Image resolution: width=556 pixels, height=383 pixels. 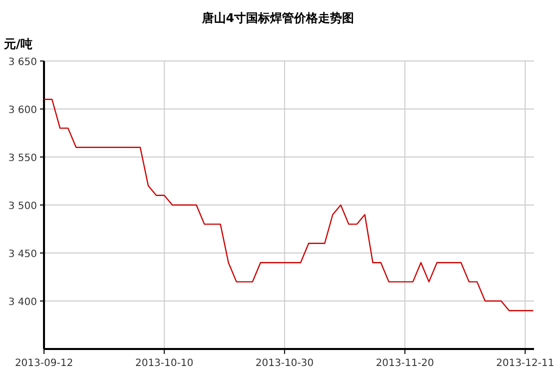 I want to click on y-tick-label: 3 650, so click(x=22, y=62).